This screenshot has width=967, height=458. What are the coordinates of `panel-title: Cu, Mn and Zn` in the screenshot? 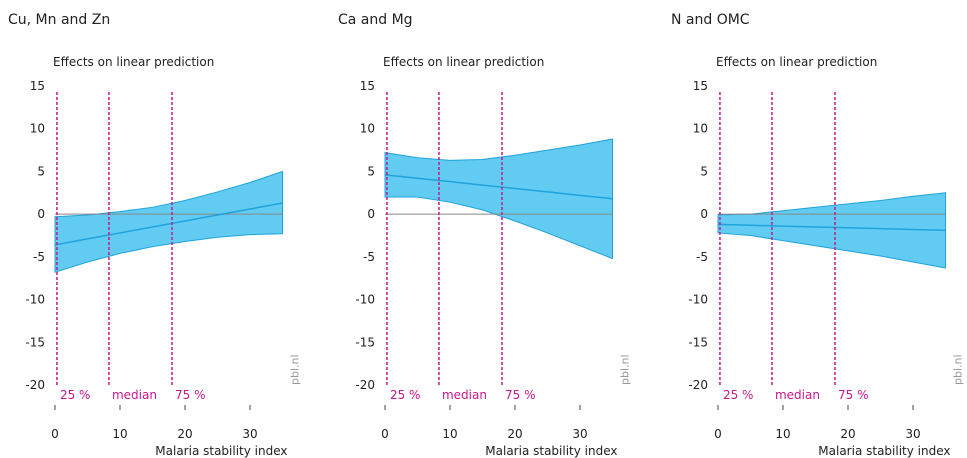 It's located at (59, 20).